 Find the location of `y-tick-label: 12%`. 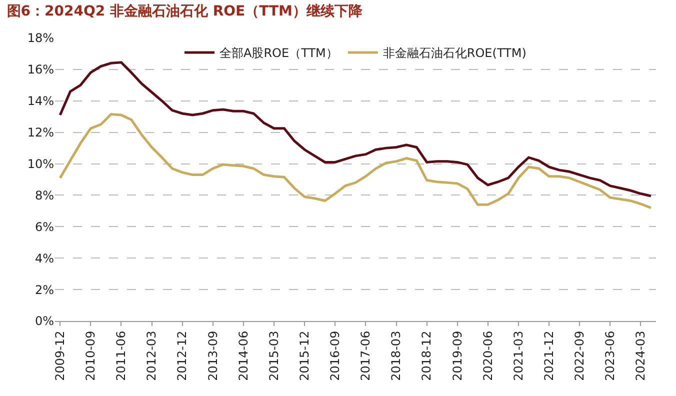

y-tick-label: 12% is located at coordinates (40, 133).